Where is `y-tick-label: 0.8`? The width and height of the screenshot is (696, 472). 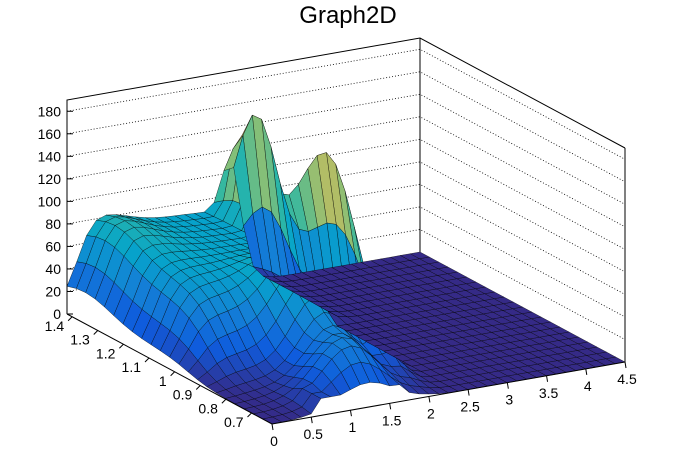
y-tick-label: 0.8 is located at coordinates (208, 408).